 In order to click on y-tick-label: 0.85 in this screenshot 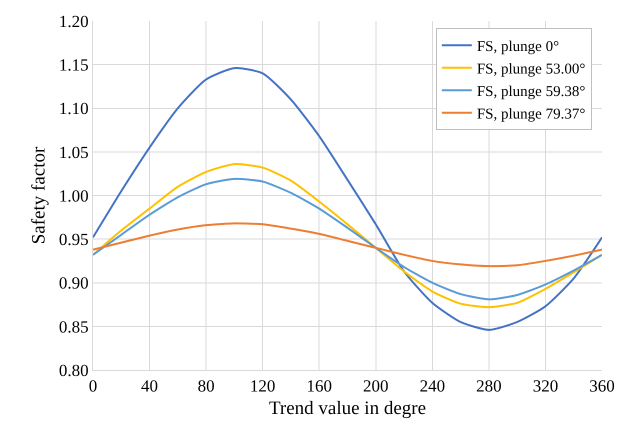, I will do `click(73, 326)`.